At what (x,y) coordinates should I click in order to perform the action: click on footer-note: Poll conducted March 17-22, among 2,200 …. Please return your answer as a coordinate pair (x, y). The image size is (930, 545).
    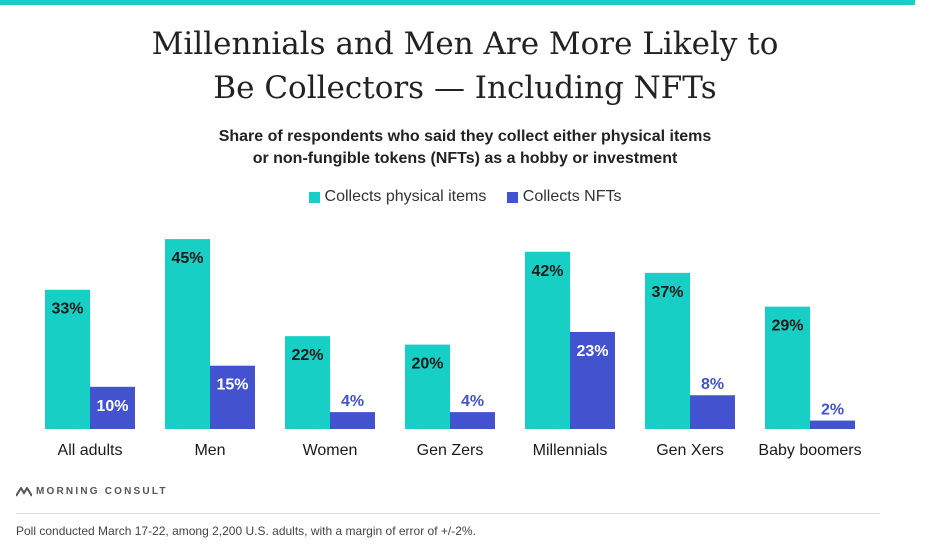
    Looking at the image, I should click on (246, 531).